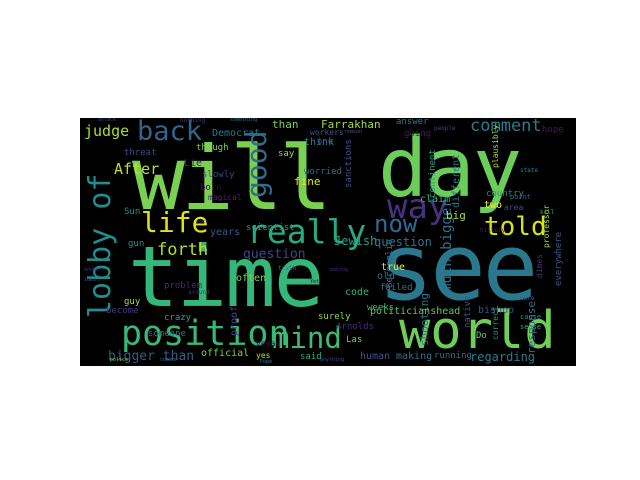 This screenshot has width=640, height=480. I want to click on word: than, so click(285, 124).